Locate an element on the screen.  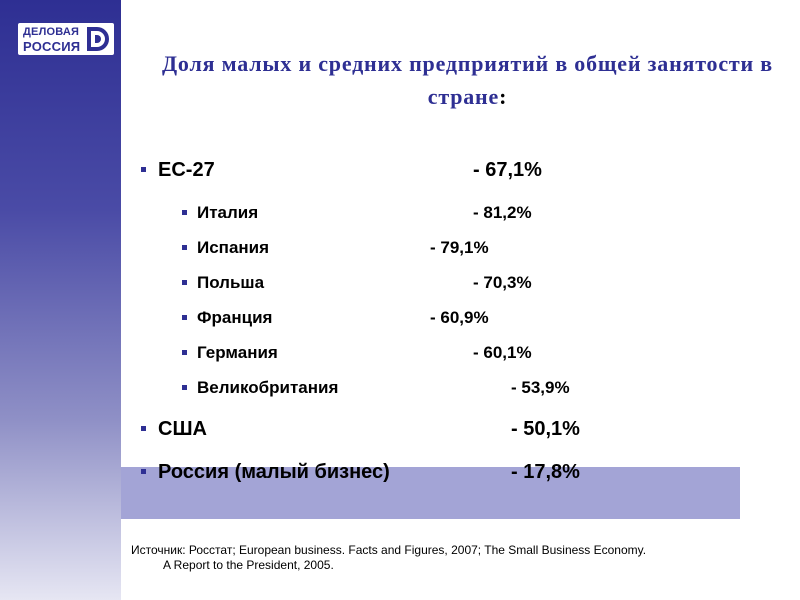
list-item: Италия - 81,2% is located at coordinates (357, 213).